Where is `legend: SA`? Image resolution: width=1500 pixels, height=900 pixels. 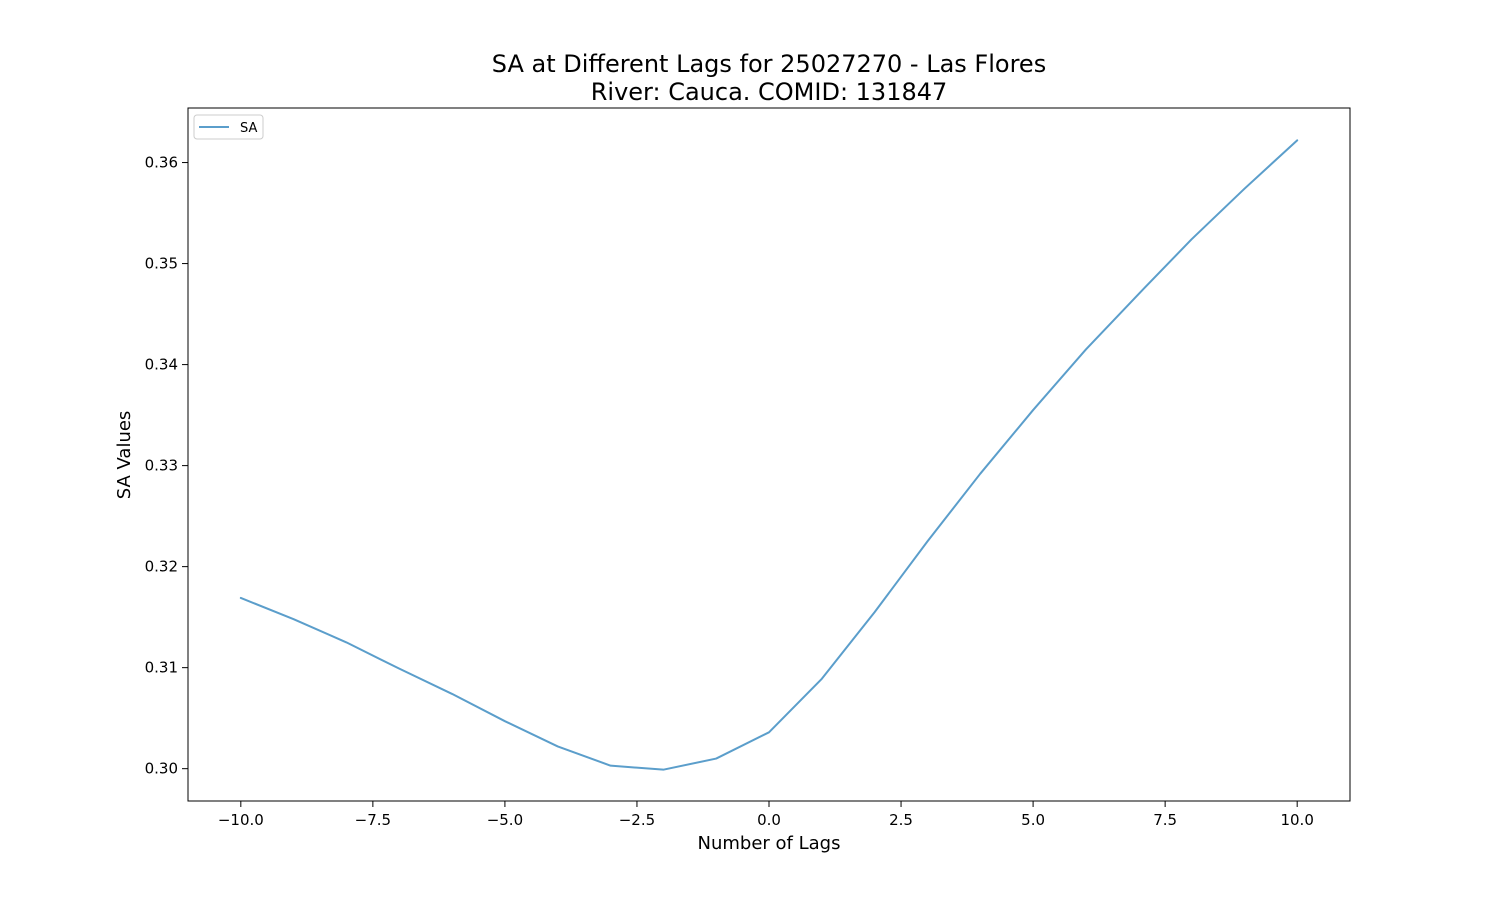 legend: SA is located at coordinates (228, 127).